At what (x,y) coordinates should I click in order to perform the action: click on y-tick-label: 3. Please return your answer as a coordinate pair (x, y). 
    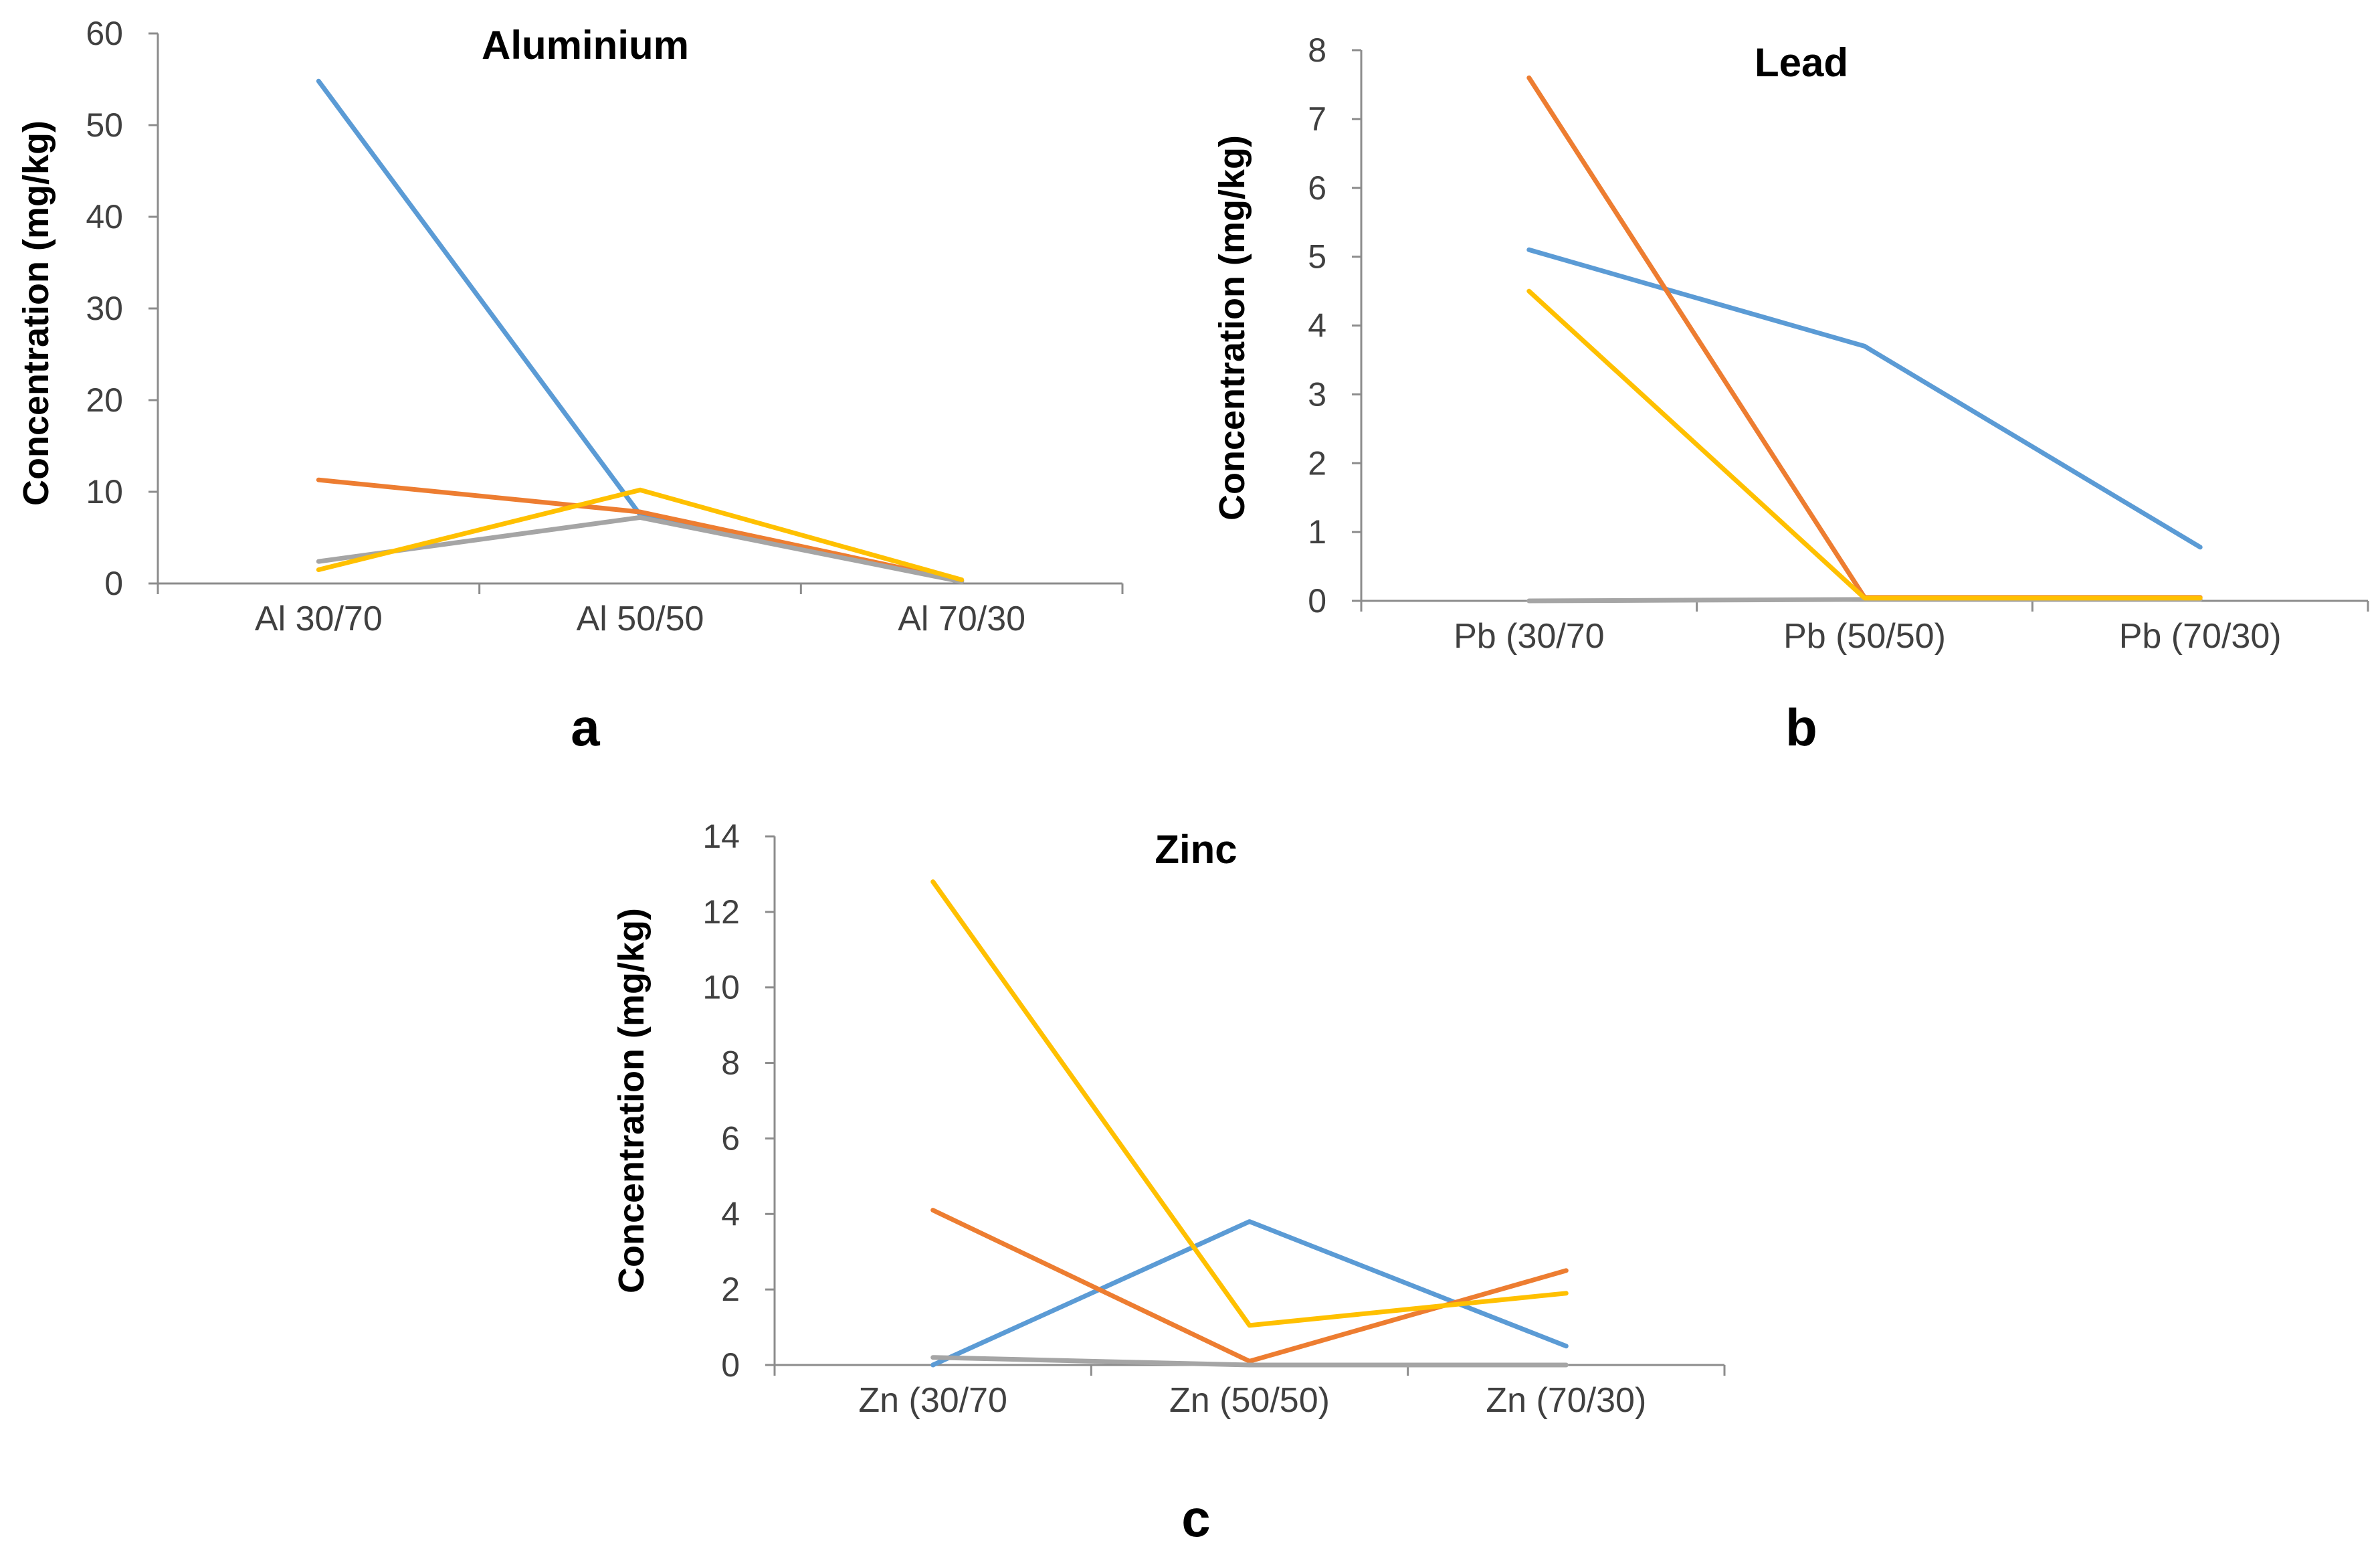
    Looking at the image, I should click on (1317, 394).